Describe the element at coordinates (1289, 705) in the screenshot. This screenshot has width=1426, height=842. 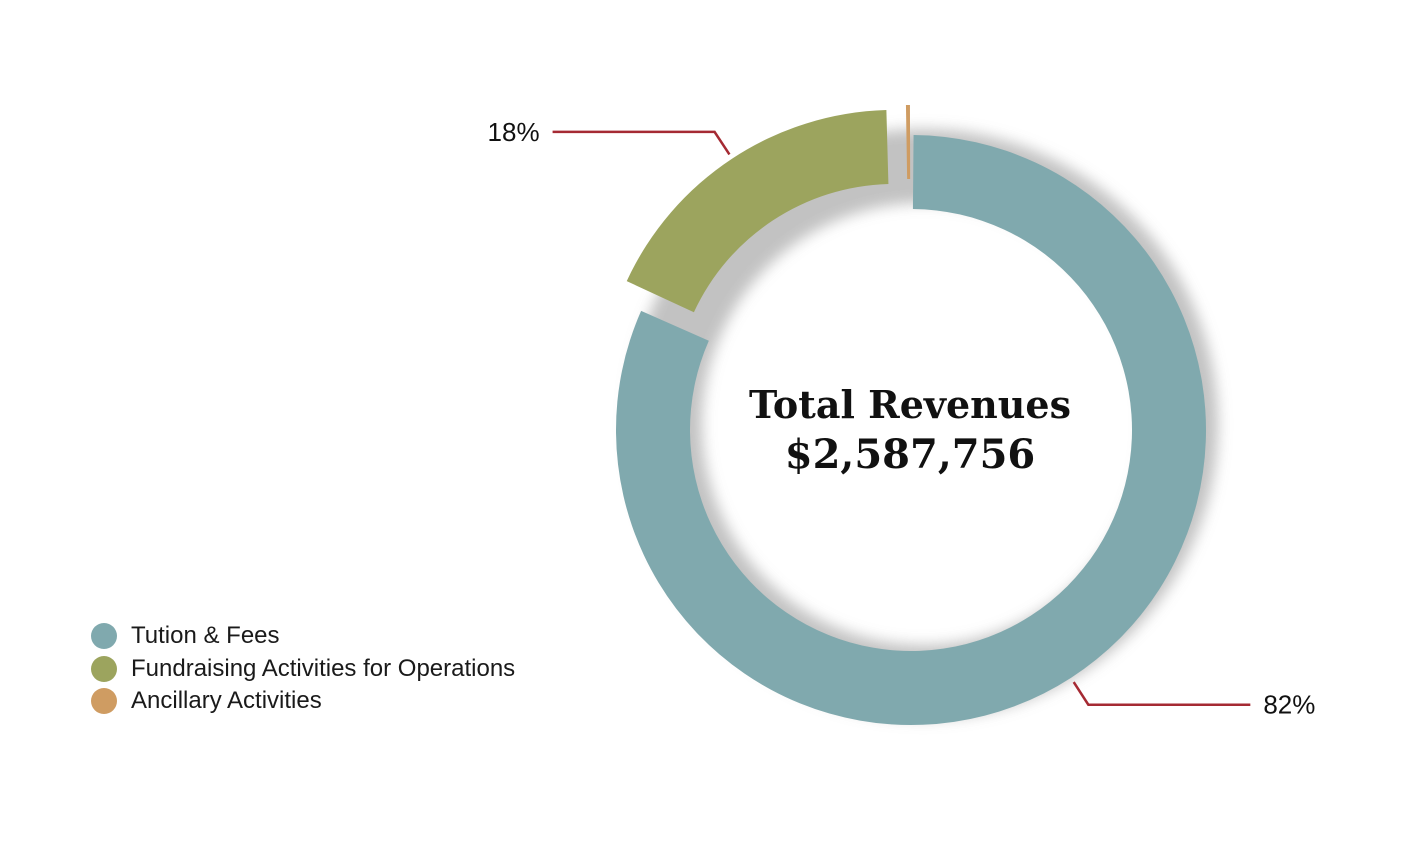
I see `slice-label-1: 82%` at that location.